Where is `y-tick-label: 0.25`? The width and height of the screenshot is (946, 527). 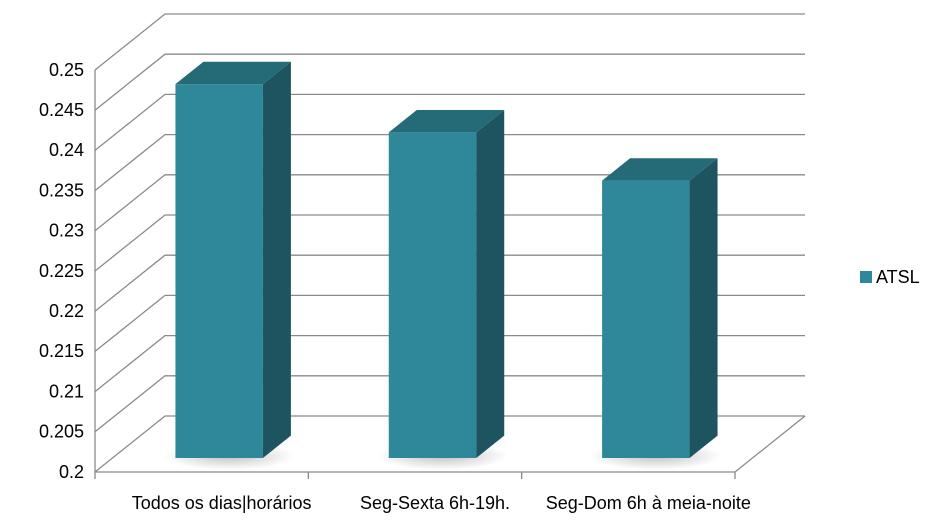
y-tick-label: 0.25 is located at coordinates (66, 70).